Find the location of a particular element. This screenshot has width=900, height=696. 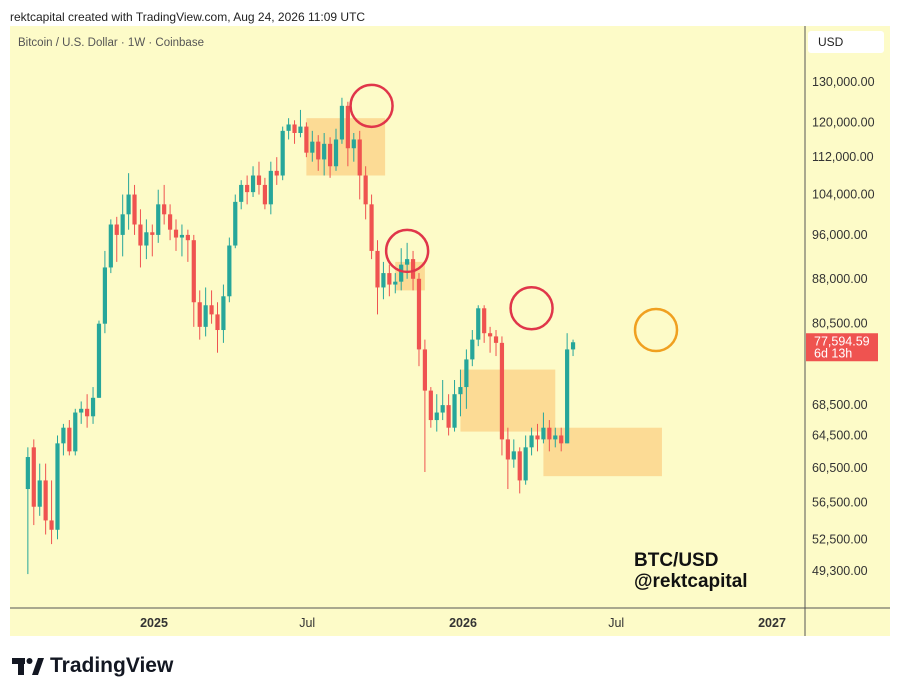

chart-watermark-line: BTC/USD is located at coordinates (676, 560).